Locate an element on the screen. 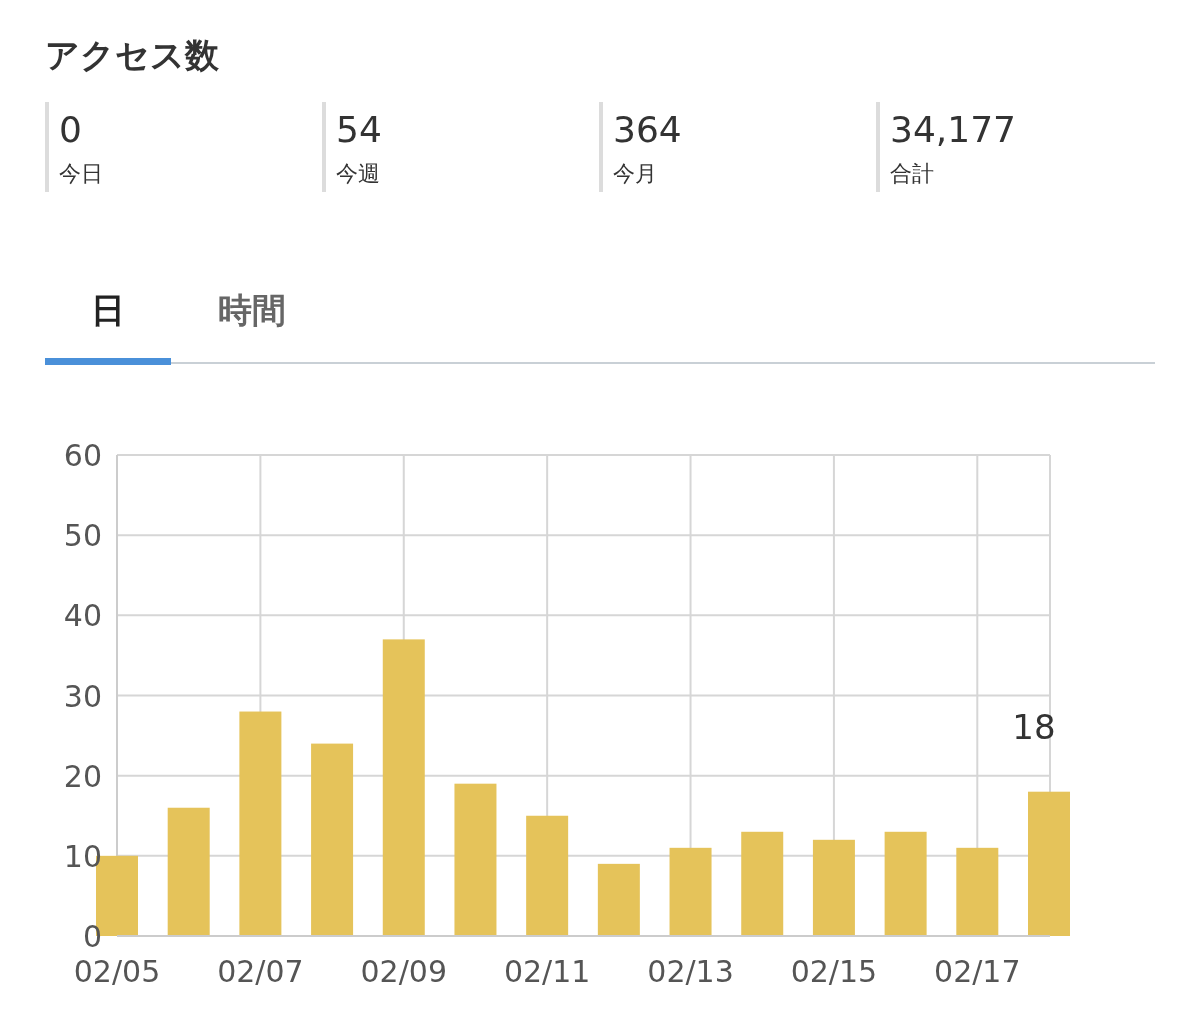 Image resolution: width=1200 pixels, height=1017 pixels. x-tick-label: 02/09 is located at coordinates (403, 971).